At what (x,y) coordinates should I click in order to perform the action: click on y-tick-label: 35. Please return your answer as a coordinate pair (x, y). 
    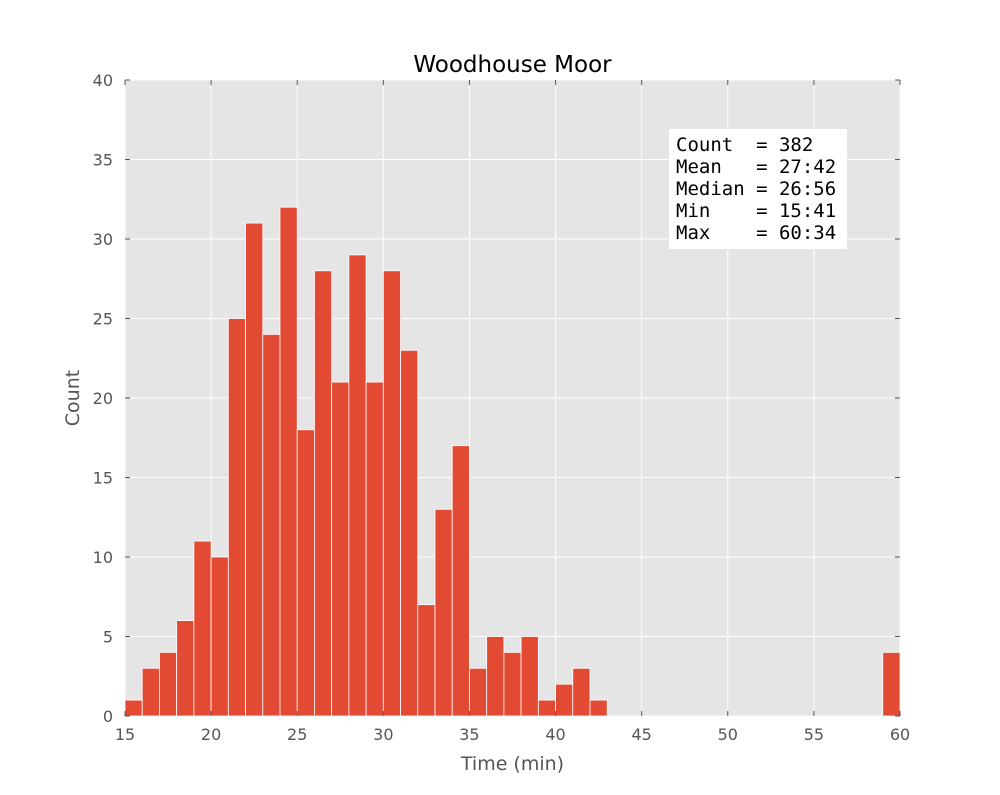
    Looking at the image, I should click on (103, 160).